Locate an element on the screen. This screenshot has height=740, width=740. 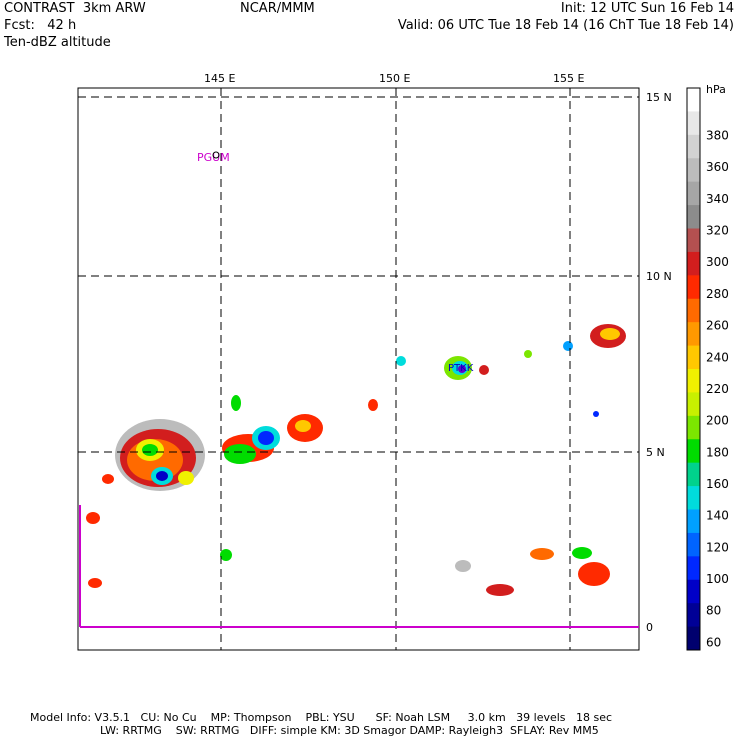
model-name: CONTRAST 3km ARW is located at coordinates (75, 8).